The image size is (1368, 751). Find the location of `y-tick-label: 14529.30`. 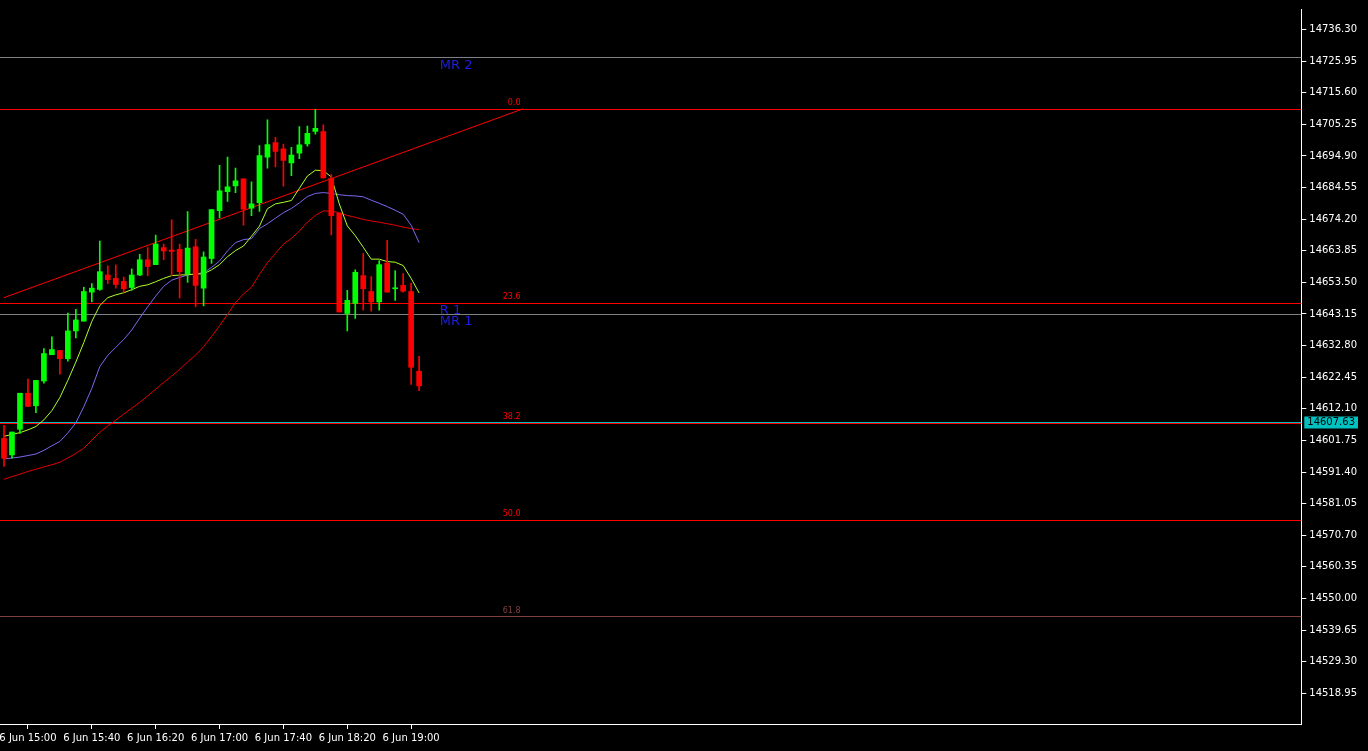

y-tick-label: 14529.30 is located at coordinates (1333, 661).